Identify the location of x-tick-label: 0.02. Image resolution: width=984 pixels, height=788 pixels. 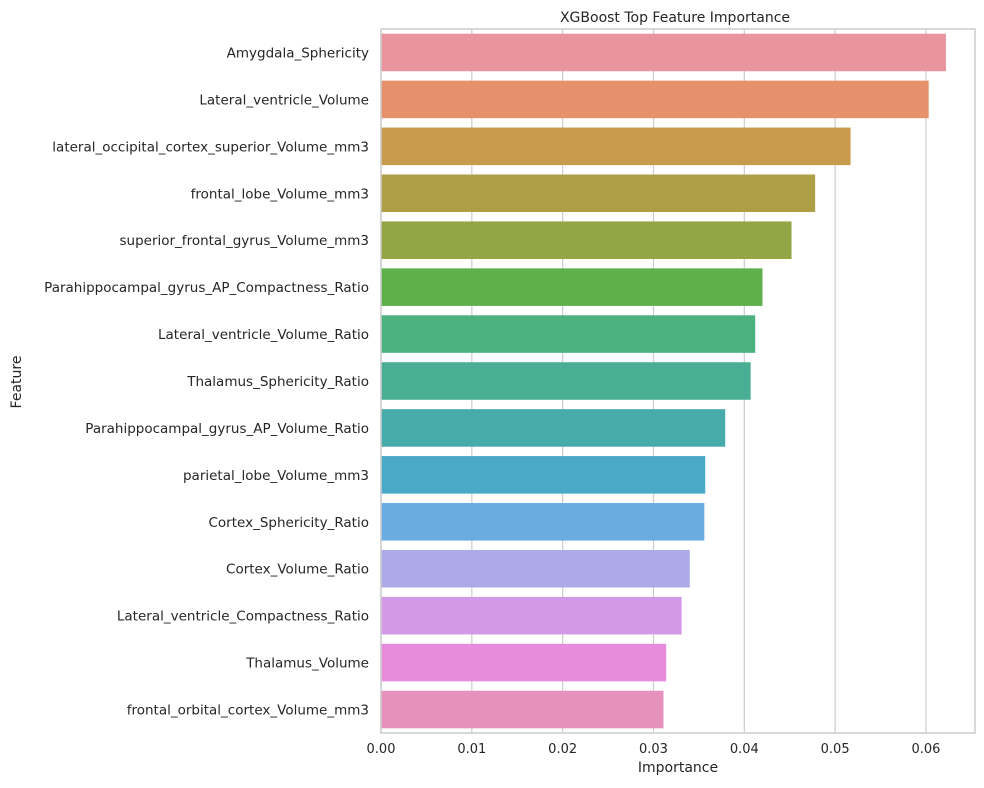
(562, 749).